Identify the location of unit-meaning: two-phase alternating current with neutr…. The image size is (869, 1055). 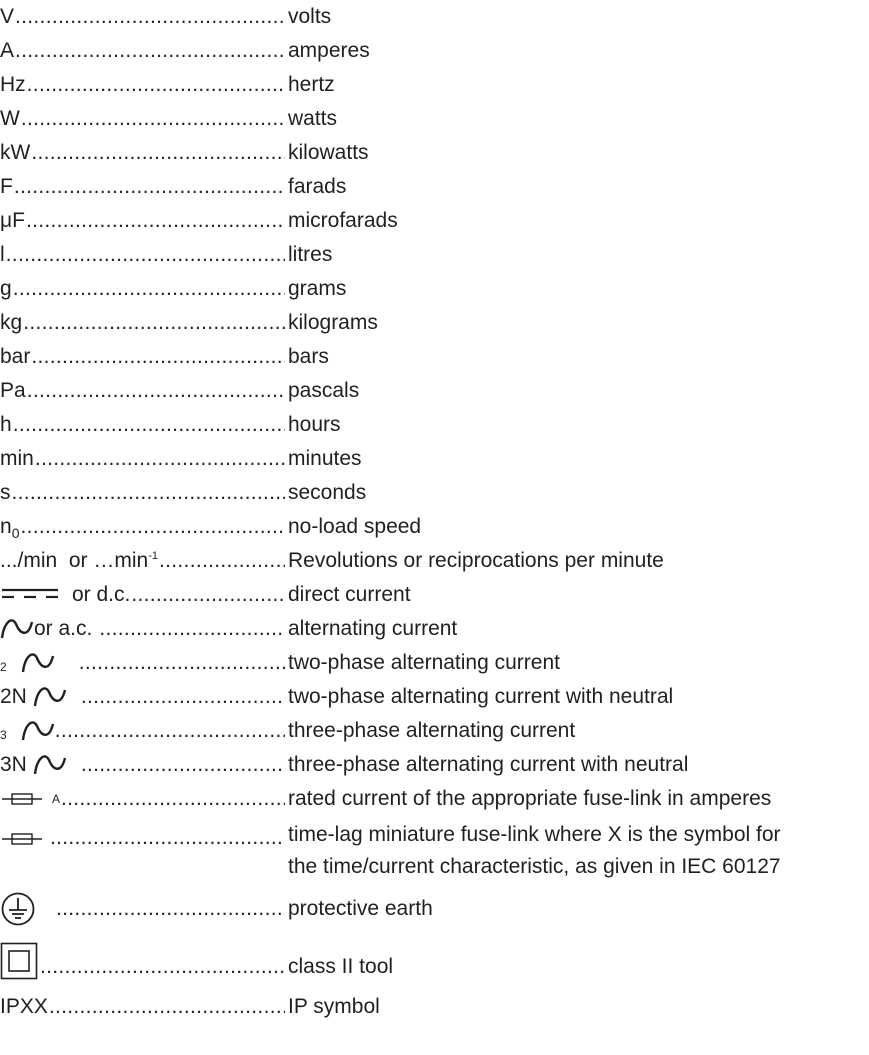
(481, 696).